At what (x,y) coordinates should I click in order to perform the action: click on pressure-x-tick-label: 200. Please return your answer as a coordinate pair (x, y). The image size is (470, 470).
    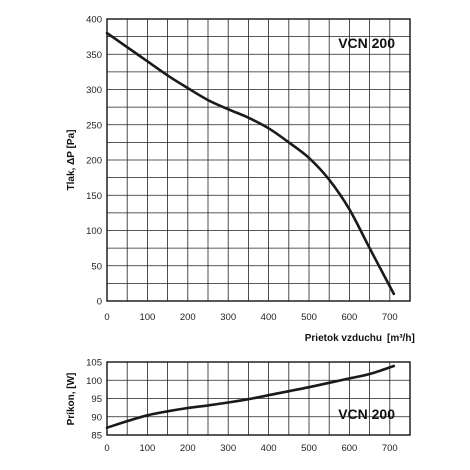
    Looking at the image, I should click on (188, 317).